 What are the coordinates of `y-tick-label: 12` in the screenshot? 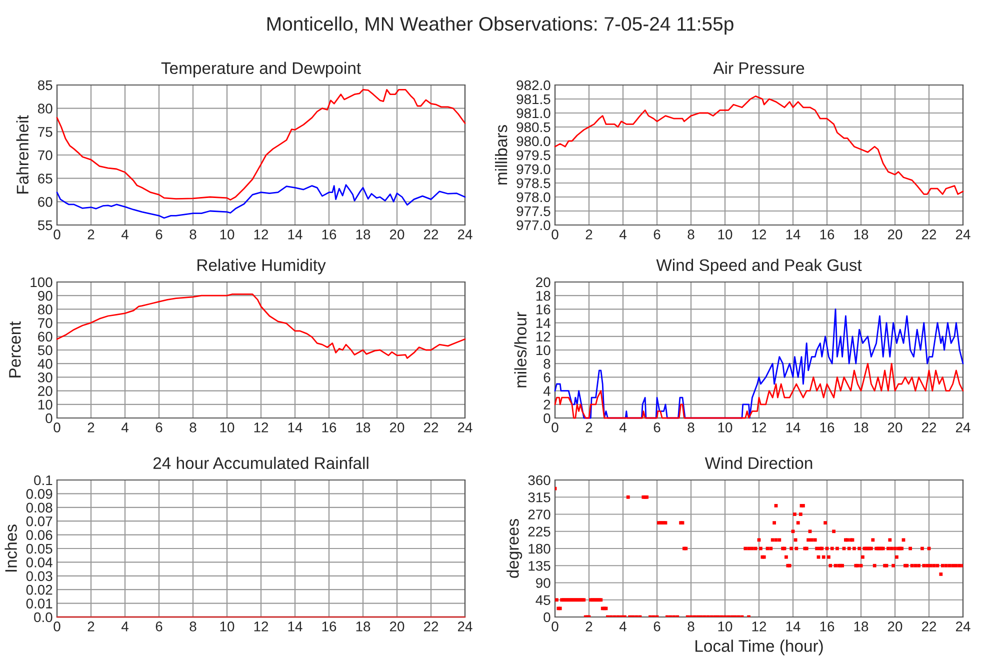 It's located at (543, 337).